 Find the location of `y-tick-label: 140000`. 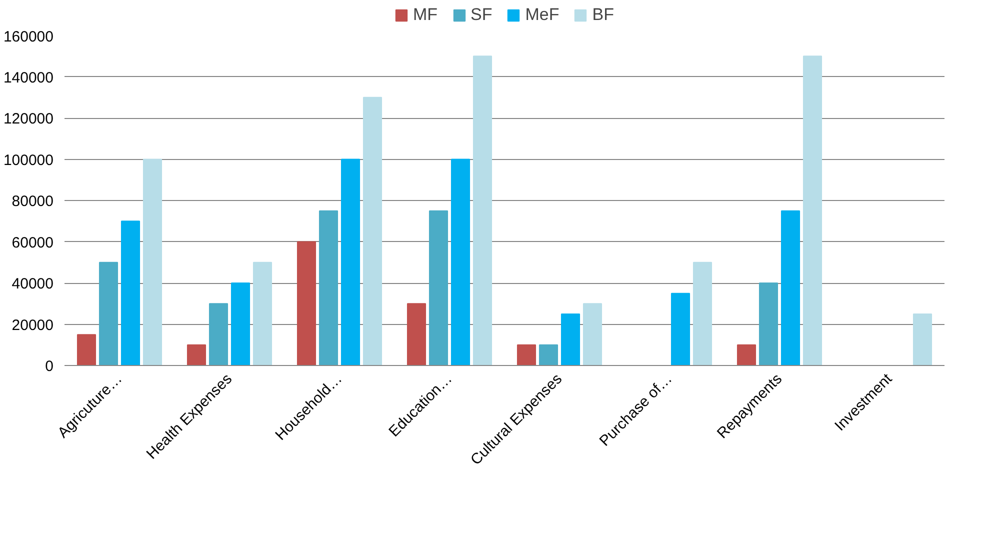

y-tick-label: 140000 is located at coordinates (28, 77).